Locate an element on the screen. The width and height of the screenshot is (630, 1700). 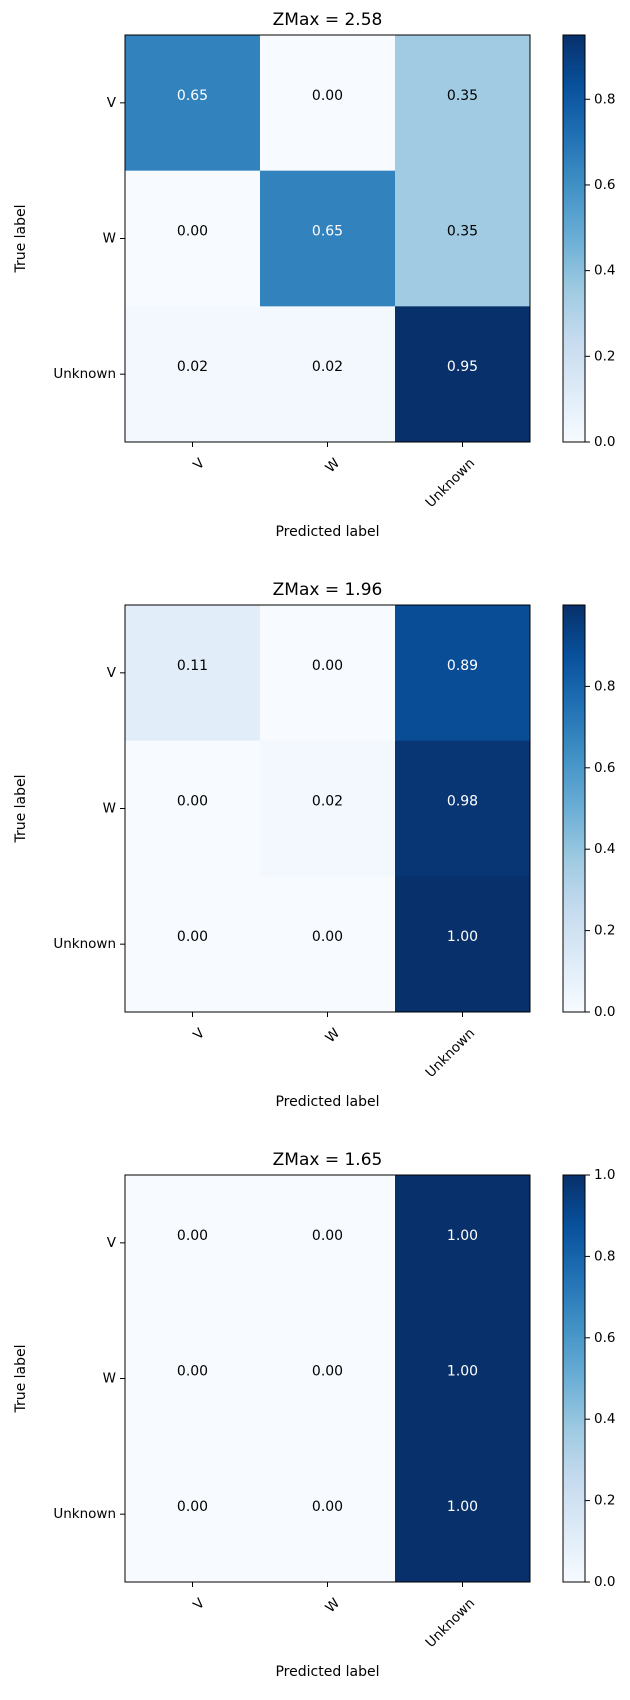
chart-title: ZMax = 1.96 is located at coordinates (328, 590).